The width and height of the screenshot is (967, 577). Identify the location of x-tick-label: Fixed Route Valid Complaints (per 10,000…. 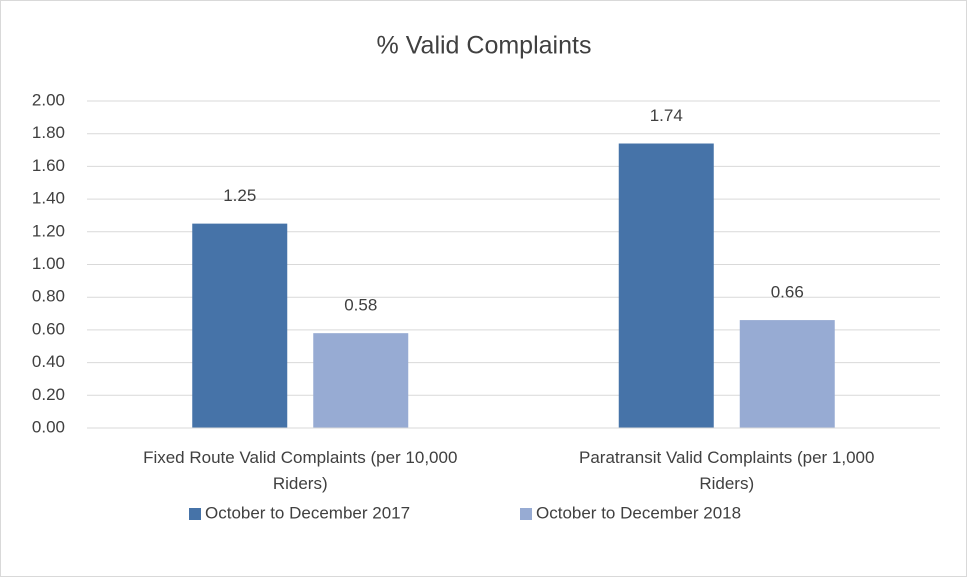
(300, 470).